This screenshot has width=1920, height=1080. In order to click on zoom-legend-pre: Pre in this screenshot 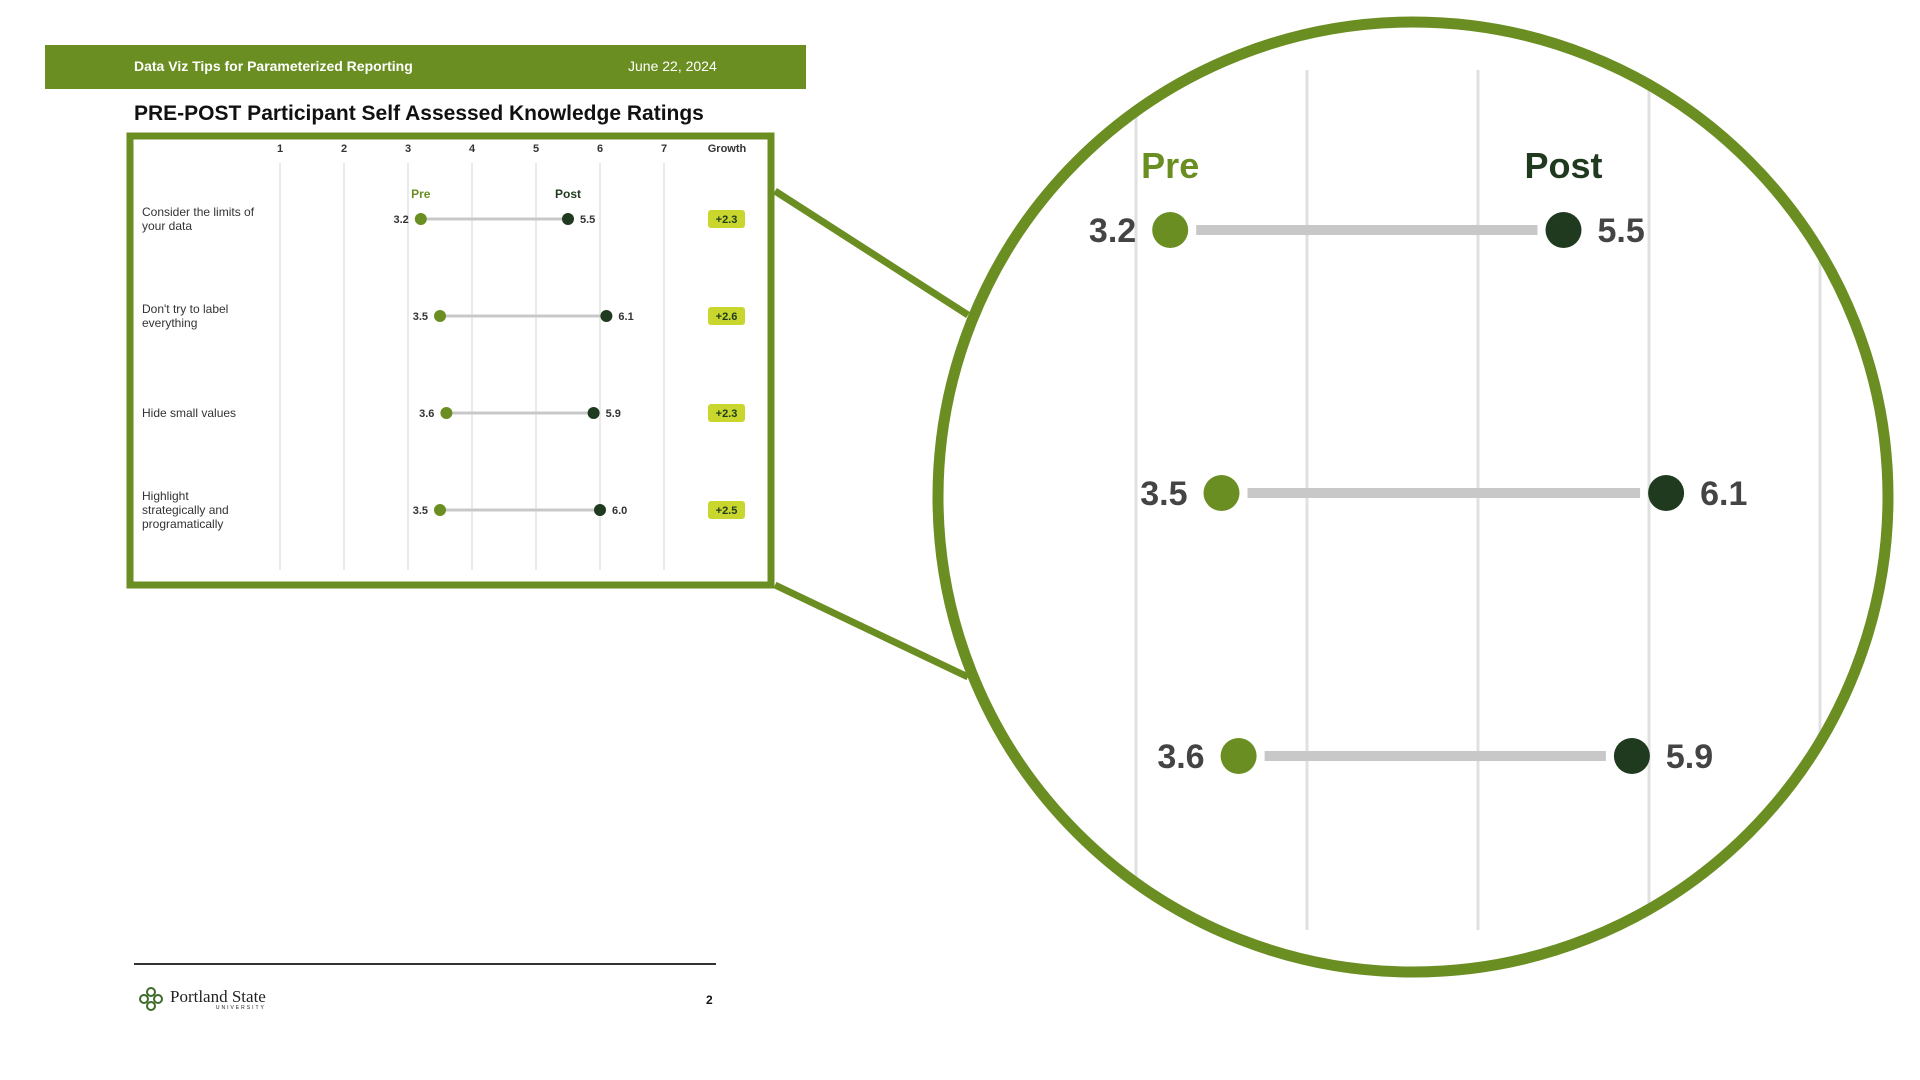, I will do `click(1170, 165)`.